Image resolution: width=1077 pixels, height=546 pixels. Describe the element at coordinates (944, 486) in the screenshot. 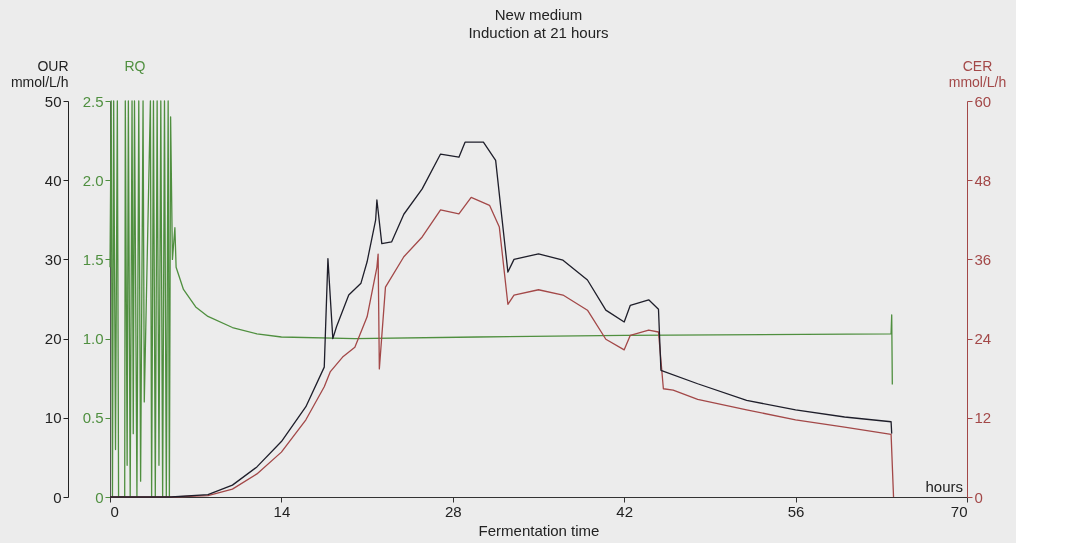

I see `annotation: hours` at that location.